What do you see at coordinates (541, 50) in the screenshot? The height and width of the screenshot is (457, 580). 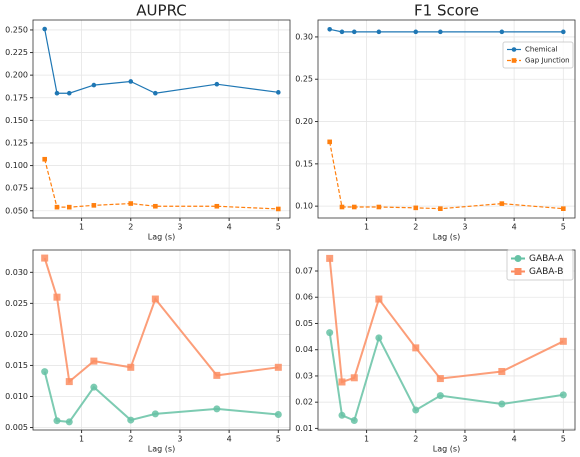 I see `legend-label: Chemical` at bounding box center [541, 50].